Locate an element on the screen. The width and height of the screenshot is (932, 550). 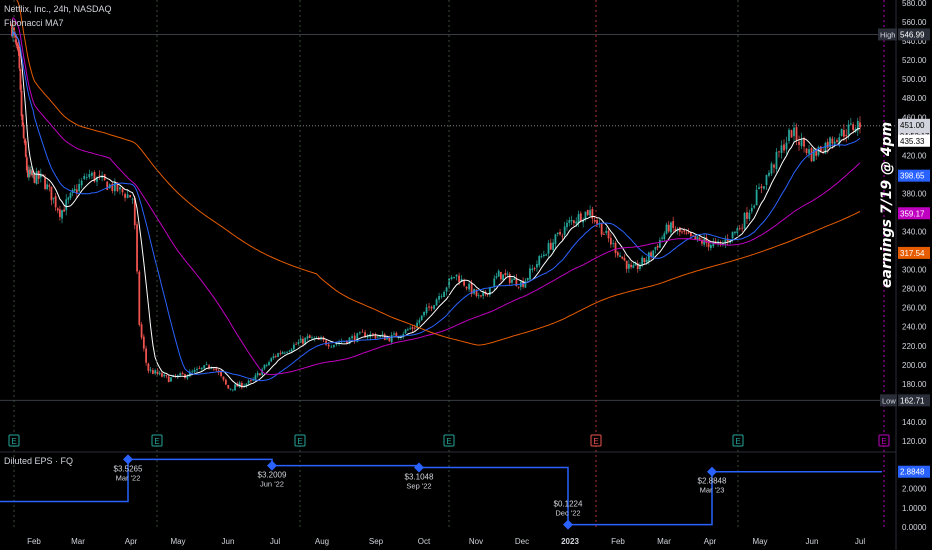
eps-period-label: Jun '22 is located at coordinates (272, 484).